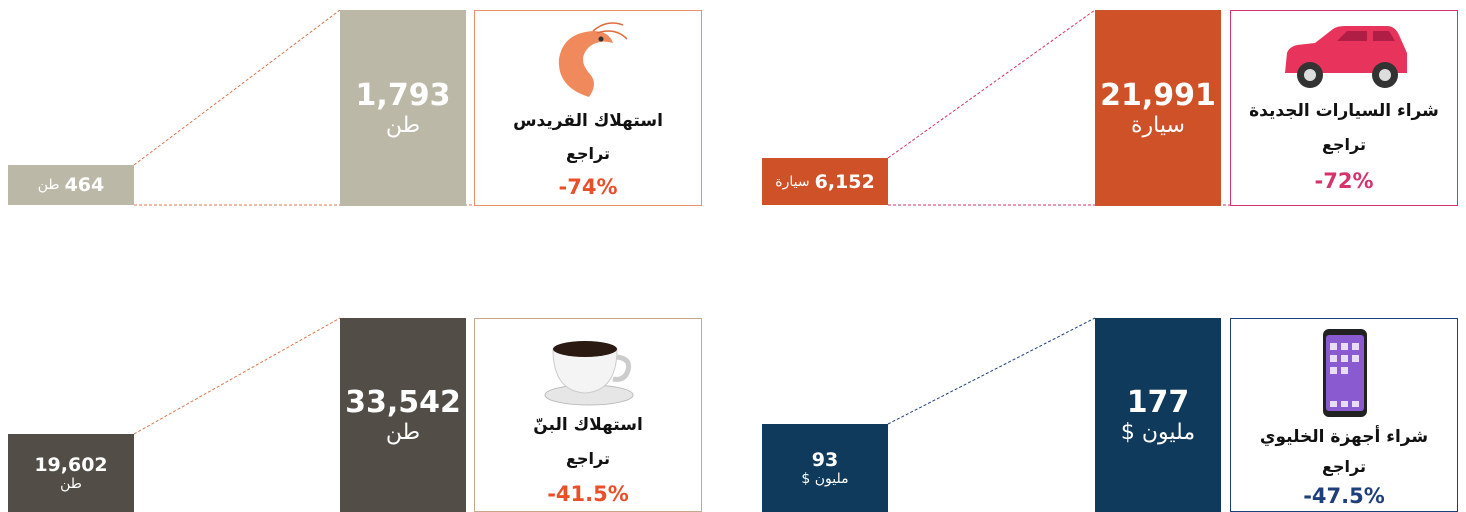 This screenshot has width=1466, height=512. Describe the element at coordinates (403, 402) in the screenshot. I see `big-value: 33,542` at that location.